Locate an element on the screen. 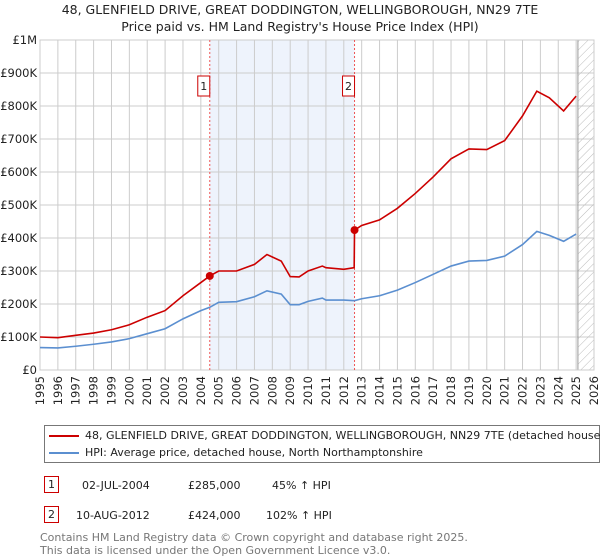 The height and width of the screenshot is (560, 600). x-tick-label: 1995 is located at coordinates (40, 390).